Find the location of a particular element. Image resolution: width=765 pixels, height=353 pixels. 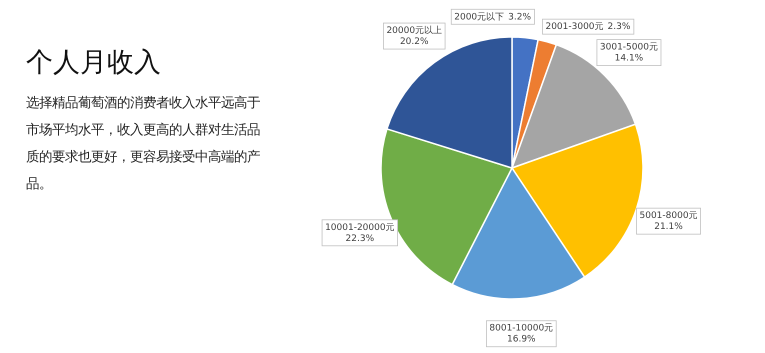

data-label: 16.9% is located at coordinates (521, 339).